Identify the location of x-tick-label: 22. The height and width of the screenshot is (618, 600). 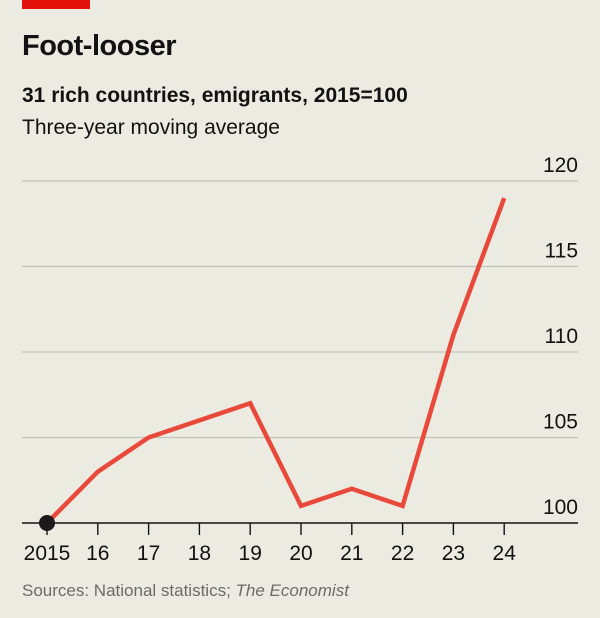
(402, 553).